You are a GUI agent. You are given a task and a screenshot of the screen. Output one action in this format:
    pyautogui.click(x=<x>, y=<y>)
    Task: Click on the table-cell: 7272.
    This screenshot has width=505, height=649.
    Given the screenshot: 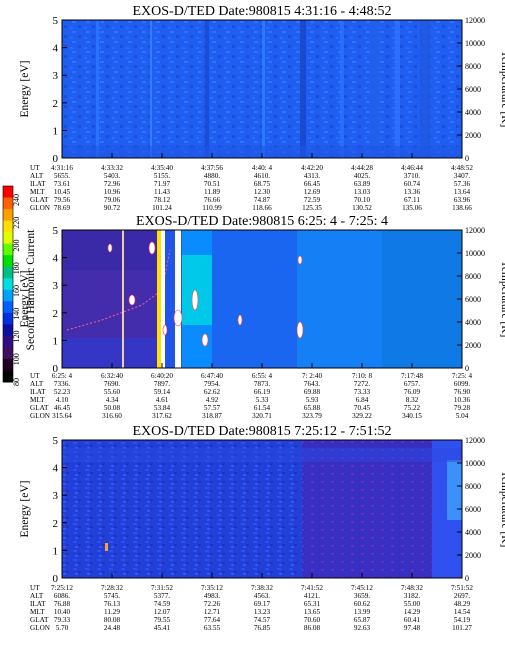 What is the action you would take?
    pyautogui.click(x=362, y=384)
    